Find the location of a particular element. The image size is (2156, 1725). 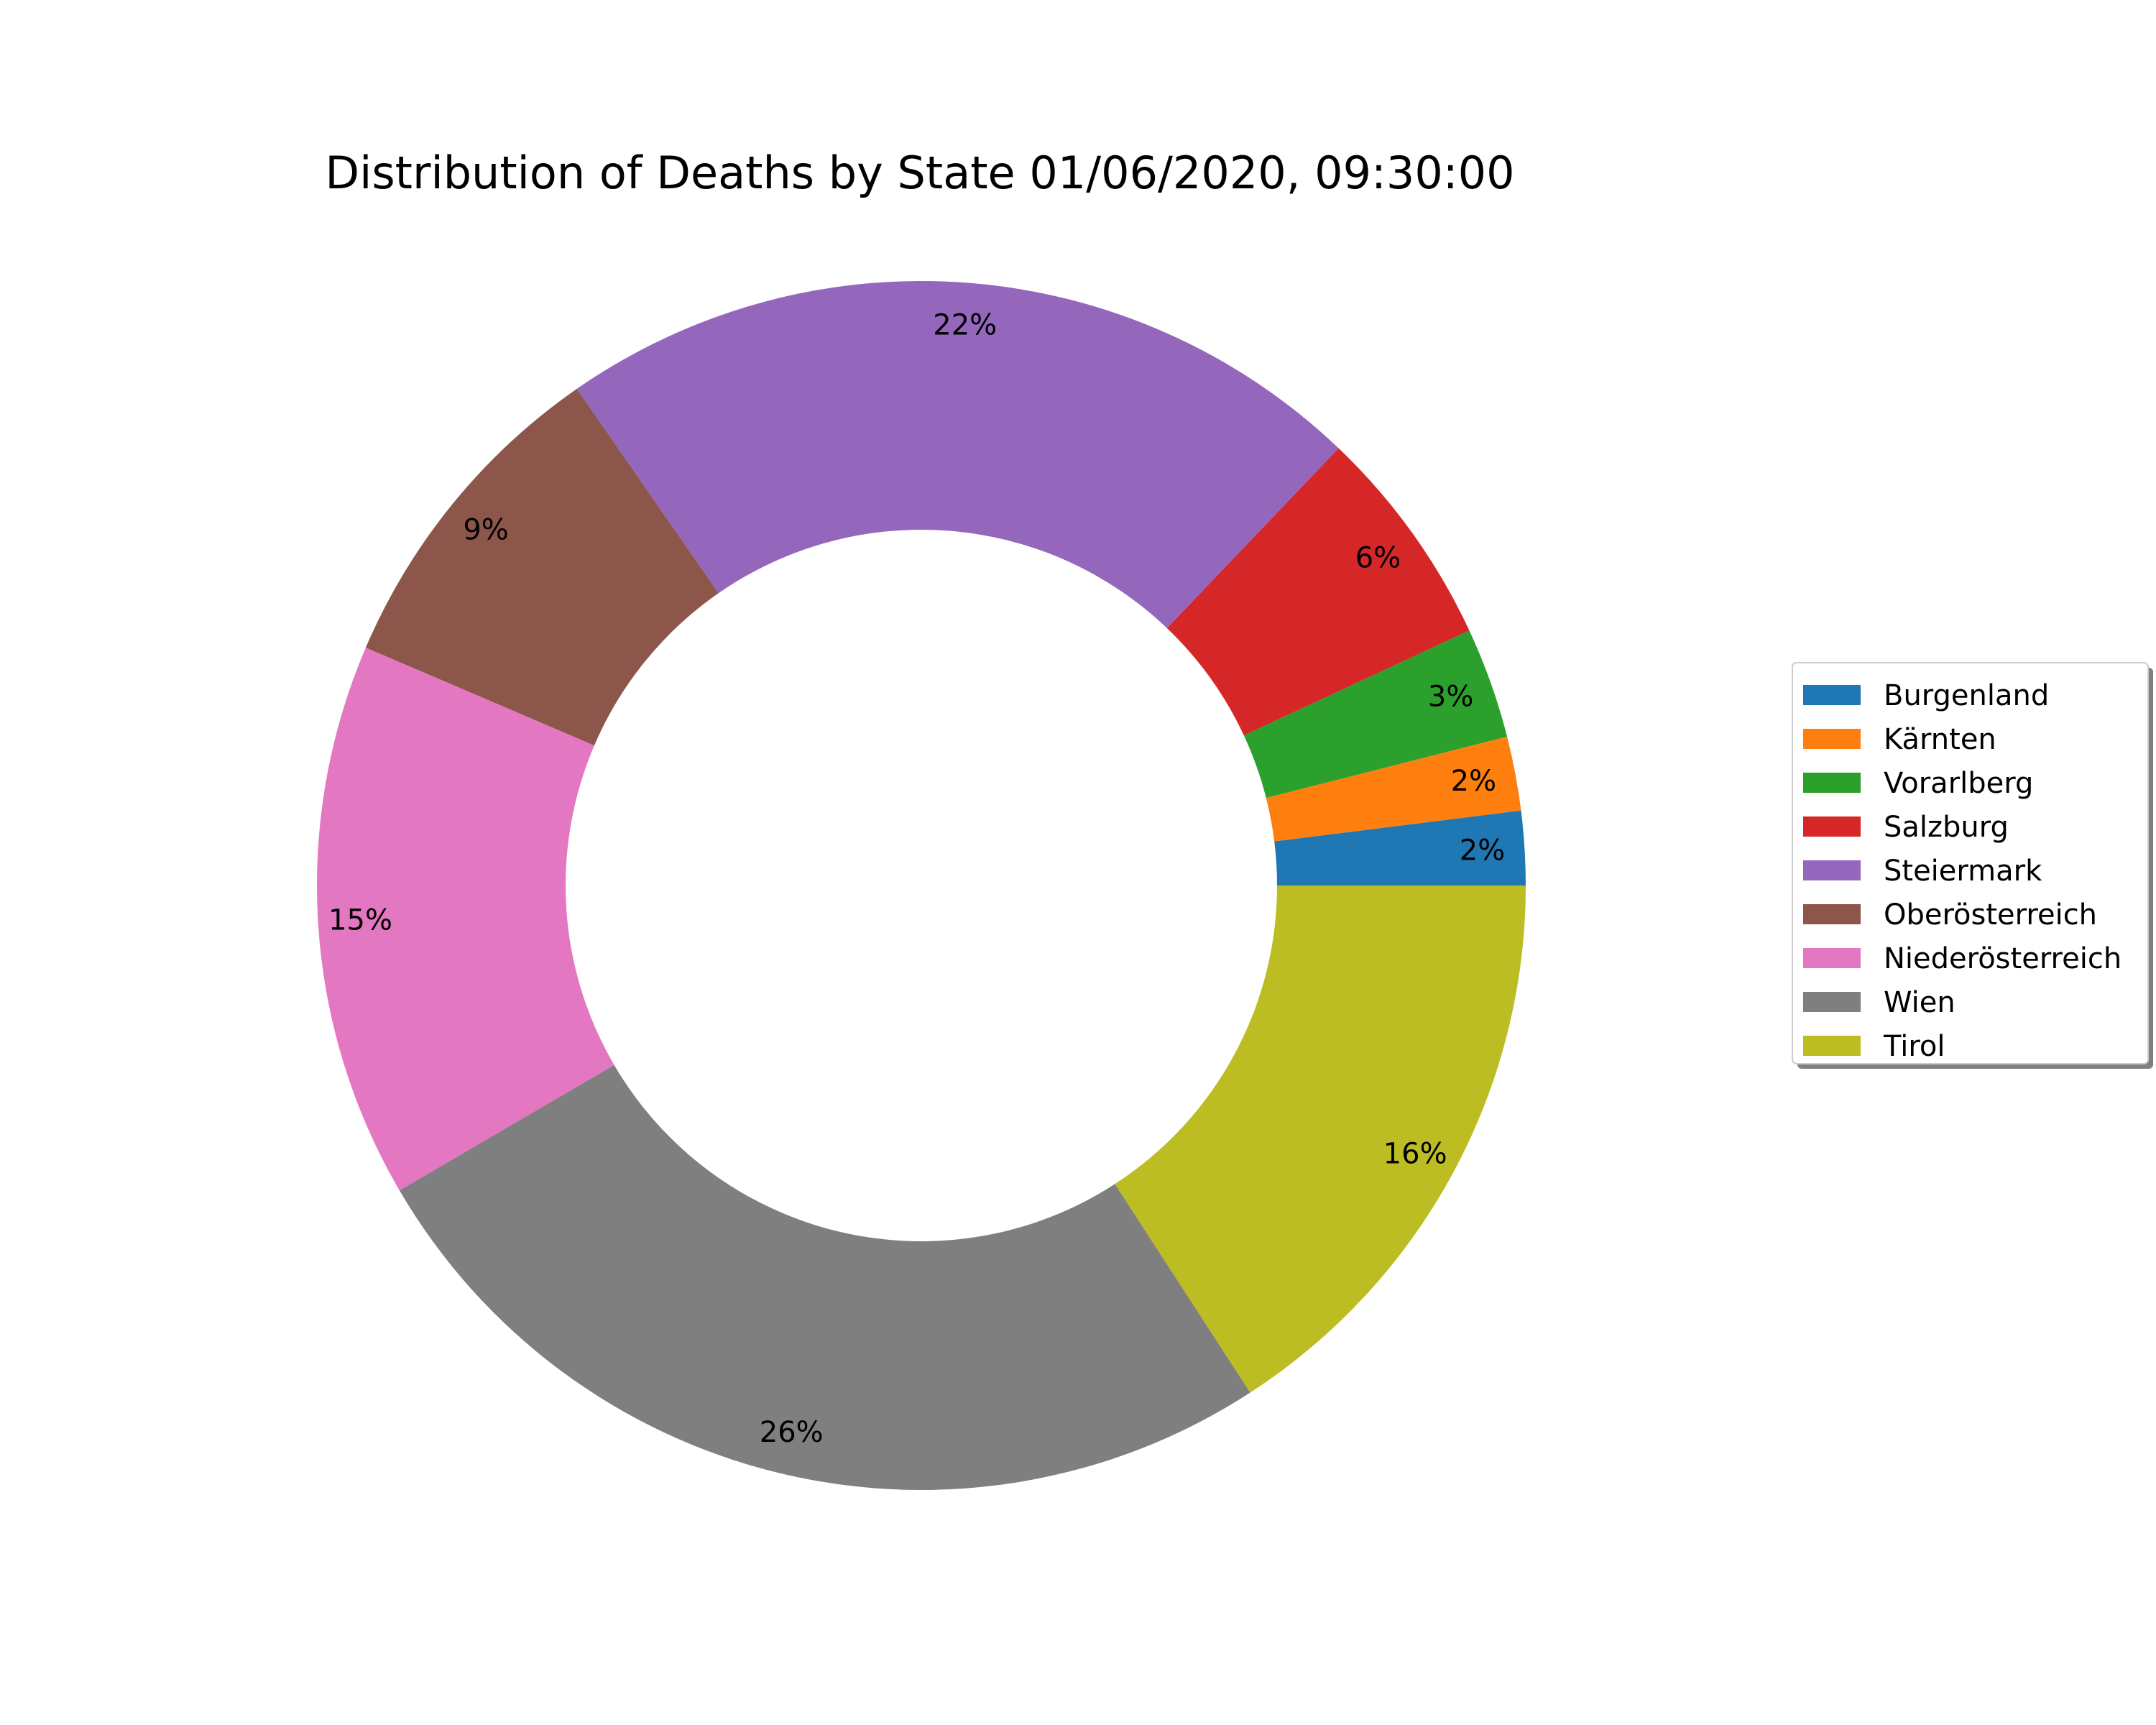

legend-swatch-steiermark is located at coordinates (1832, 870).